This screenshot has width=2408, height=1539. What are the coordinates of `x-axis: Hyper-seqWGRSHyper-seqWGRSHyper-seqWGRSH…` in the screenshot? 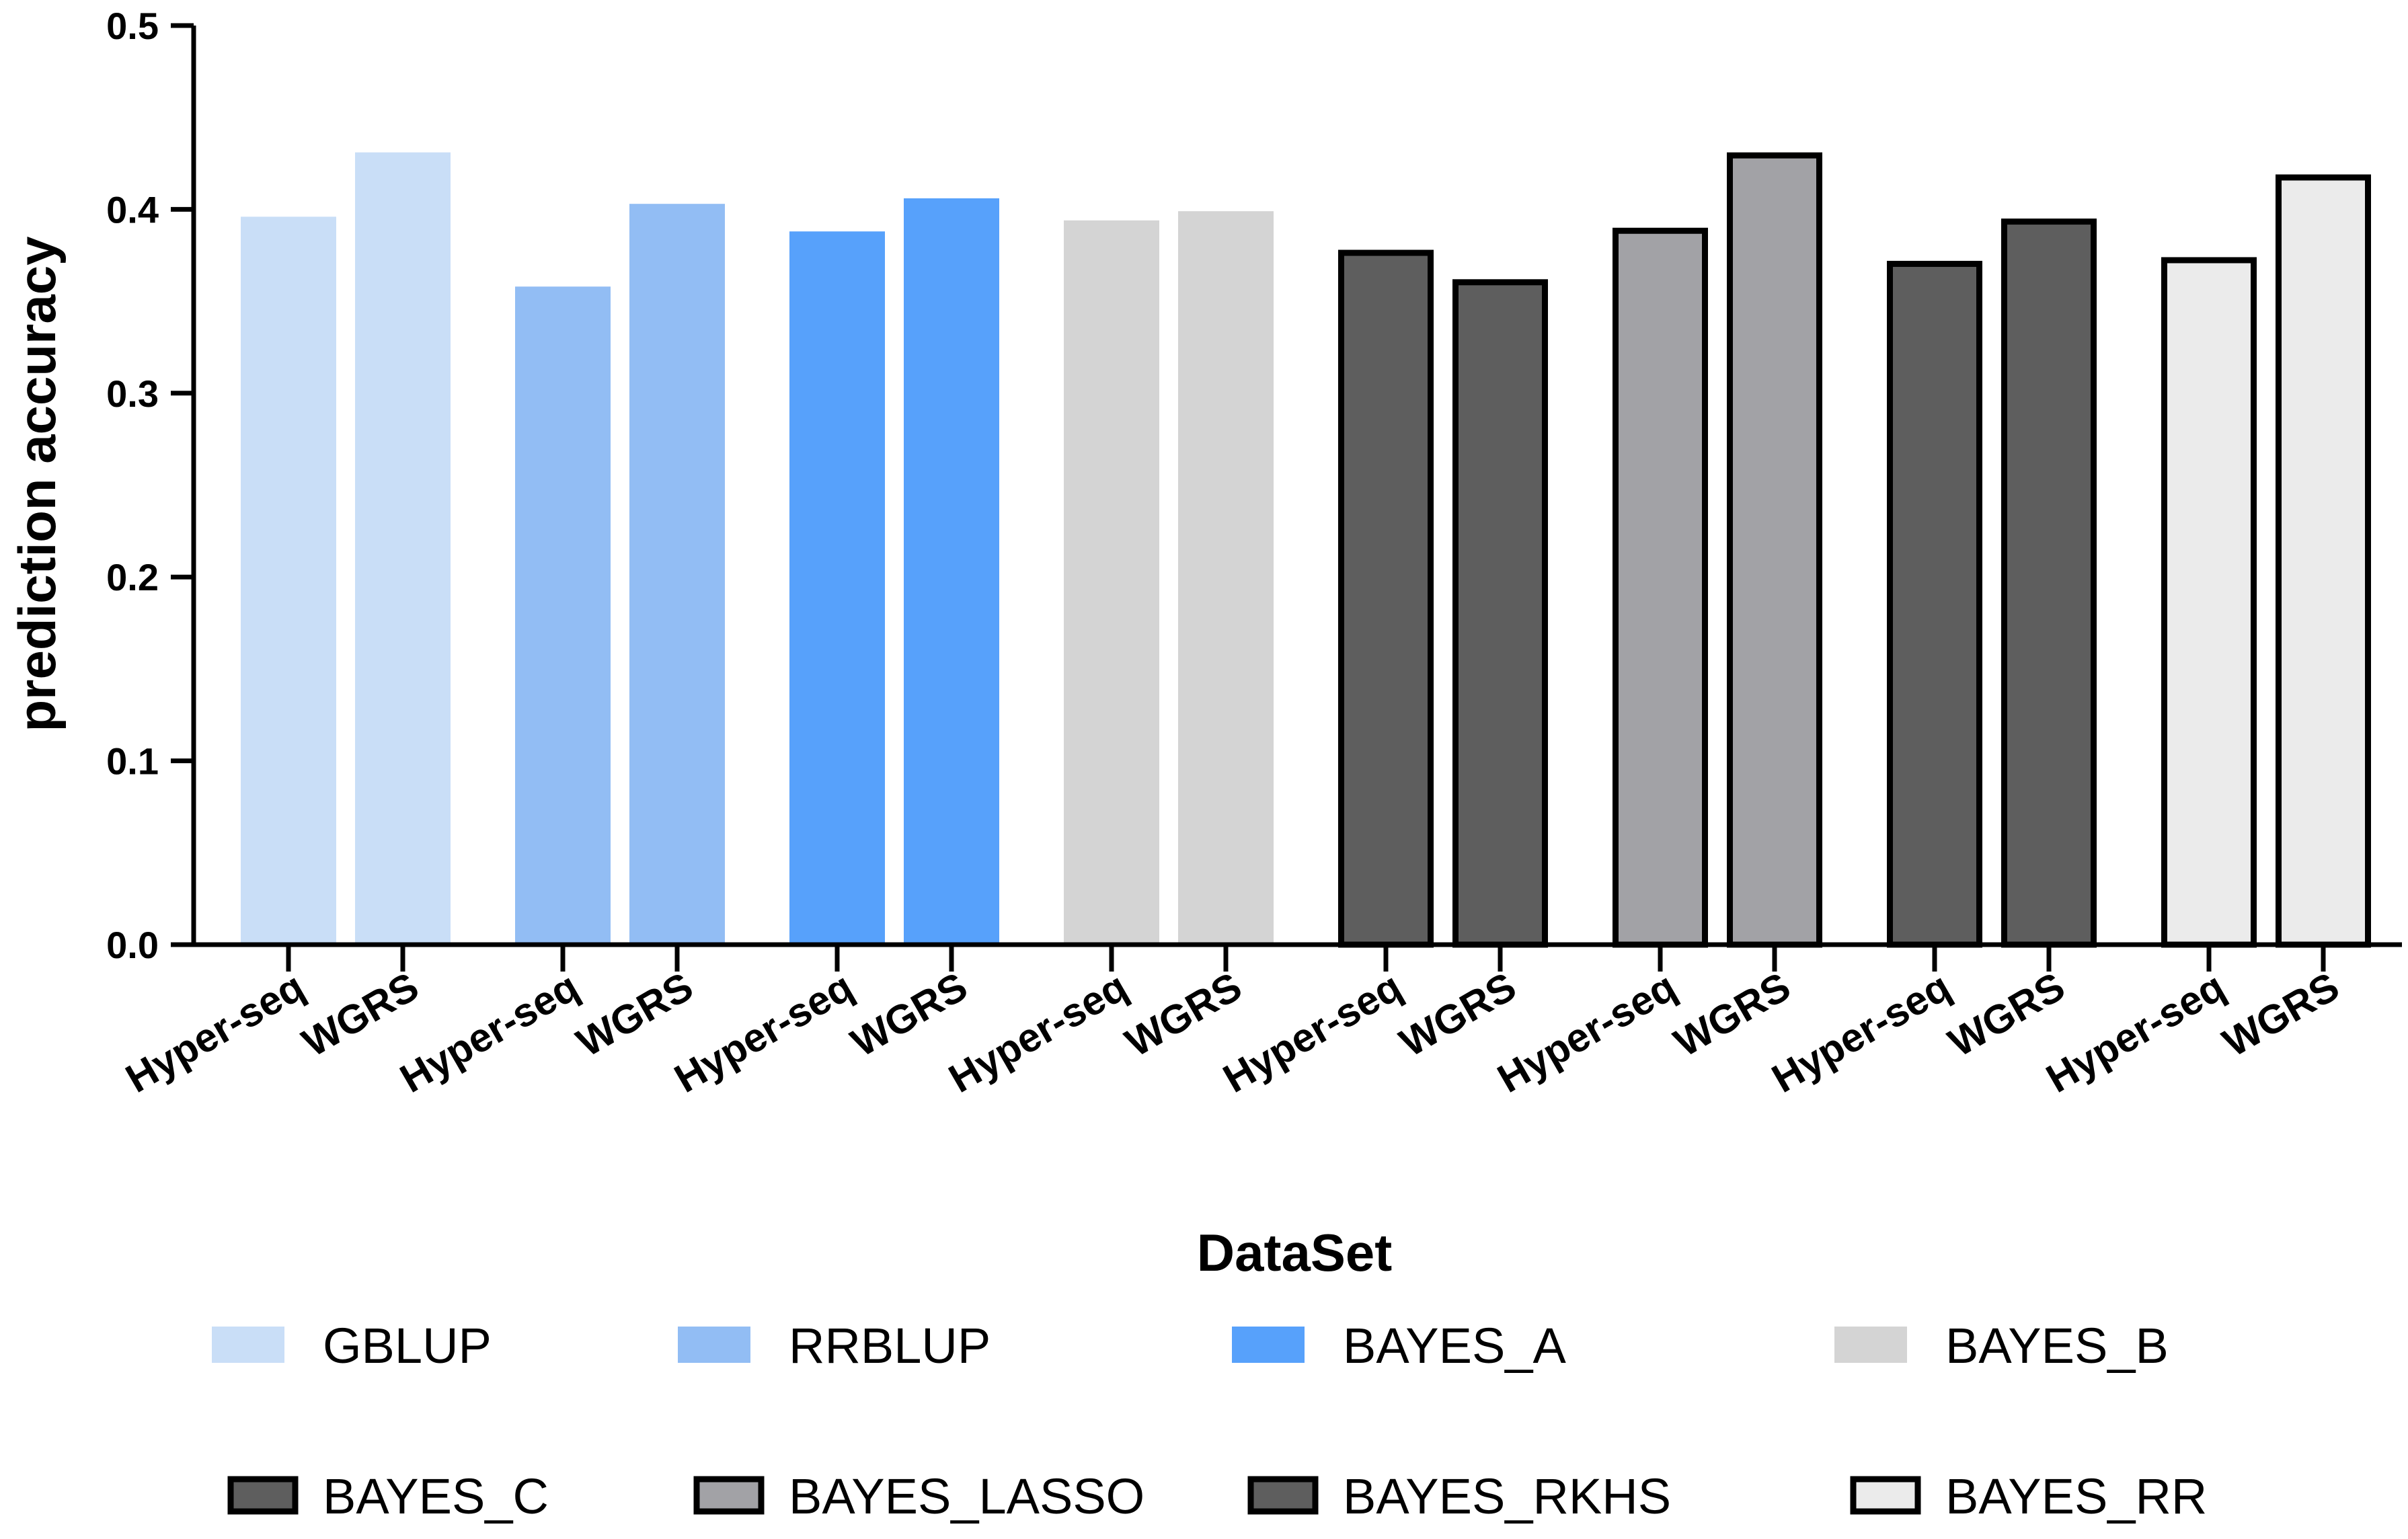 It's located at (1260, 1022).